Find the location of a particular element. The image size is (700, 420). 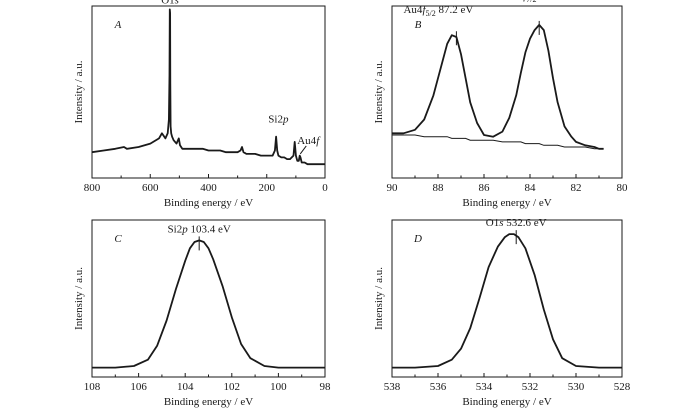

x-tick-label: 106 is located at coordinates (138, 387).